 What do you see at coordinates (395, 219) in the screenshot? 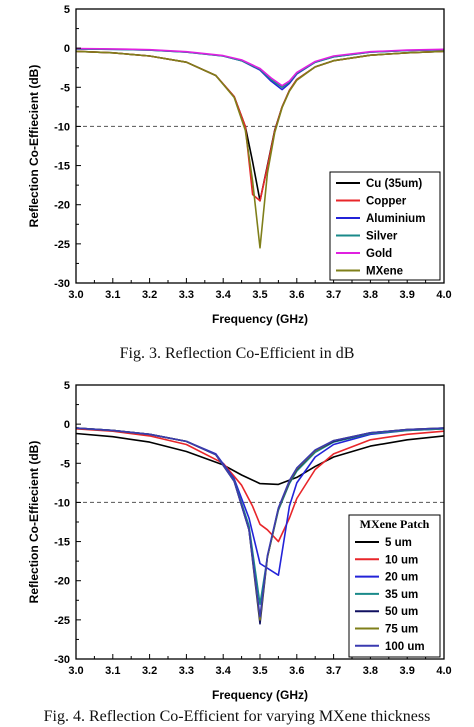
I see `legend-label-3: Aluminium` at bounding box center [395, 219].